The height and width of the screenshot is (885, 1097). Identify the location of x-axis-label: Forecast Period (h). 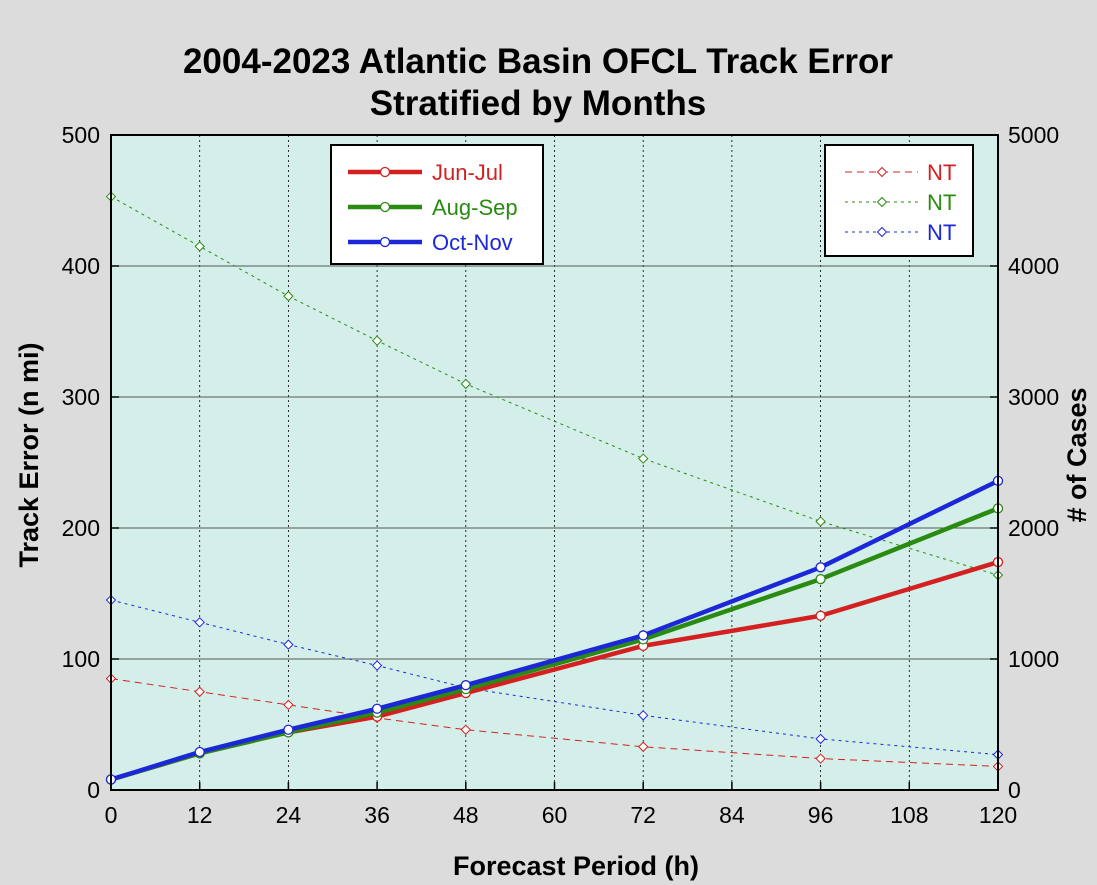
(576, 866).